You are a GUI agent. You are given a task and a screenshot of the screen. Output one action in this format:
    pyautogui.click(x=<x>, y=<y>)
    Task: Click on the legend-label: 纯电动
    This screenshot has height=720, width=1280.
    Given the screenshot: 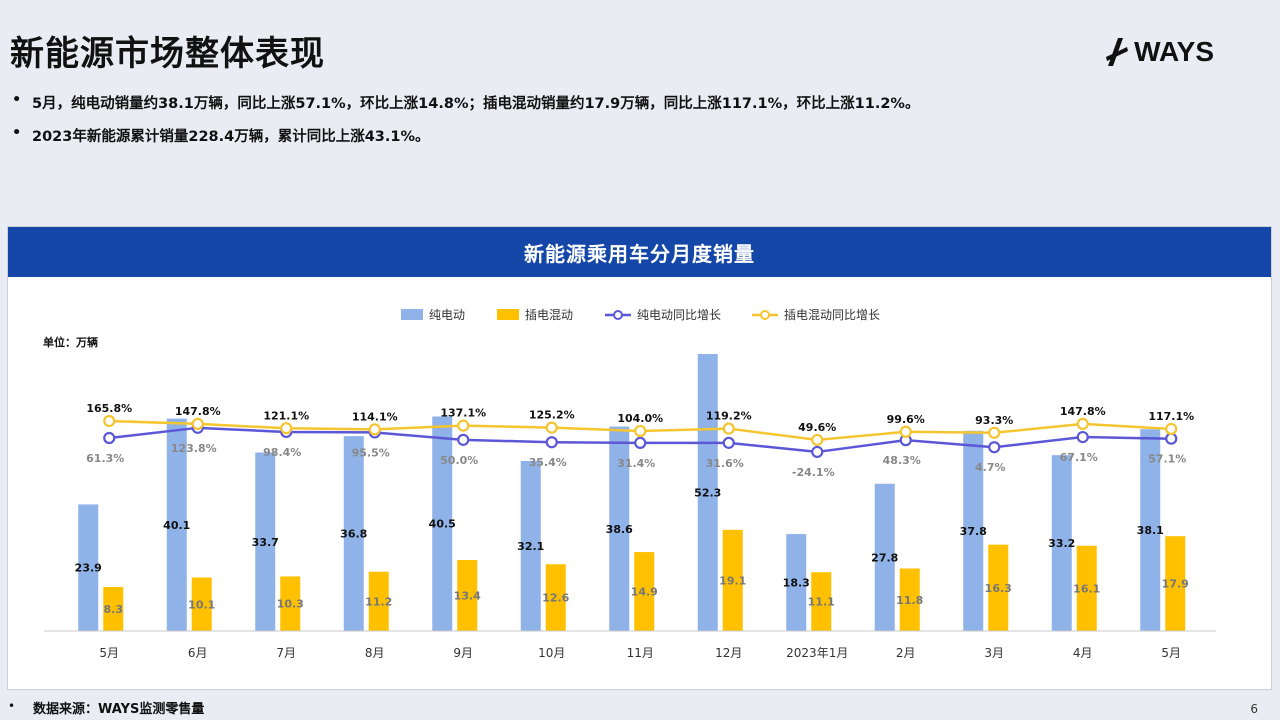 What is the action you would take?
    pyautogui.click(x=447, y=315)
    